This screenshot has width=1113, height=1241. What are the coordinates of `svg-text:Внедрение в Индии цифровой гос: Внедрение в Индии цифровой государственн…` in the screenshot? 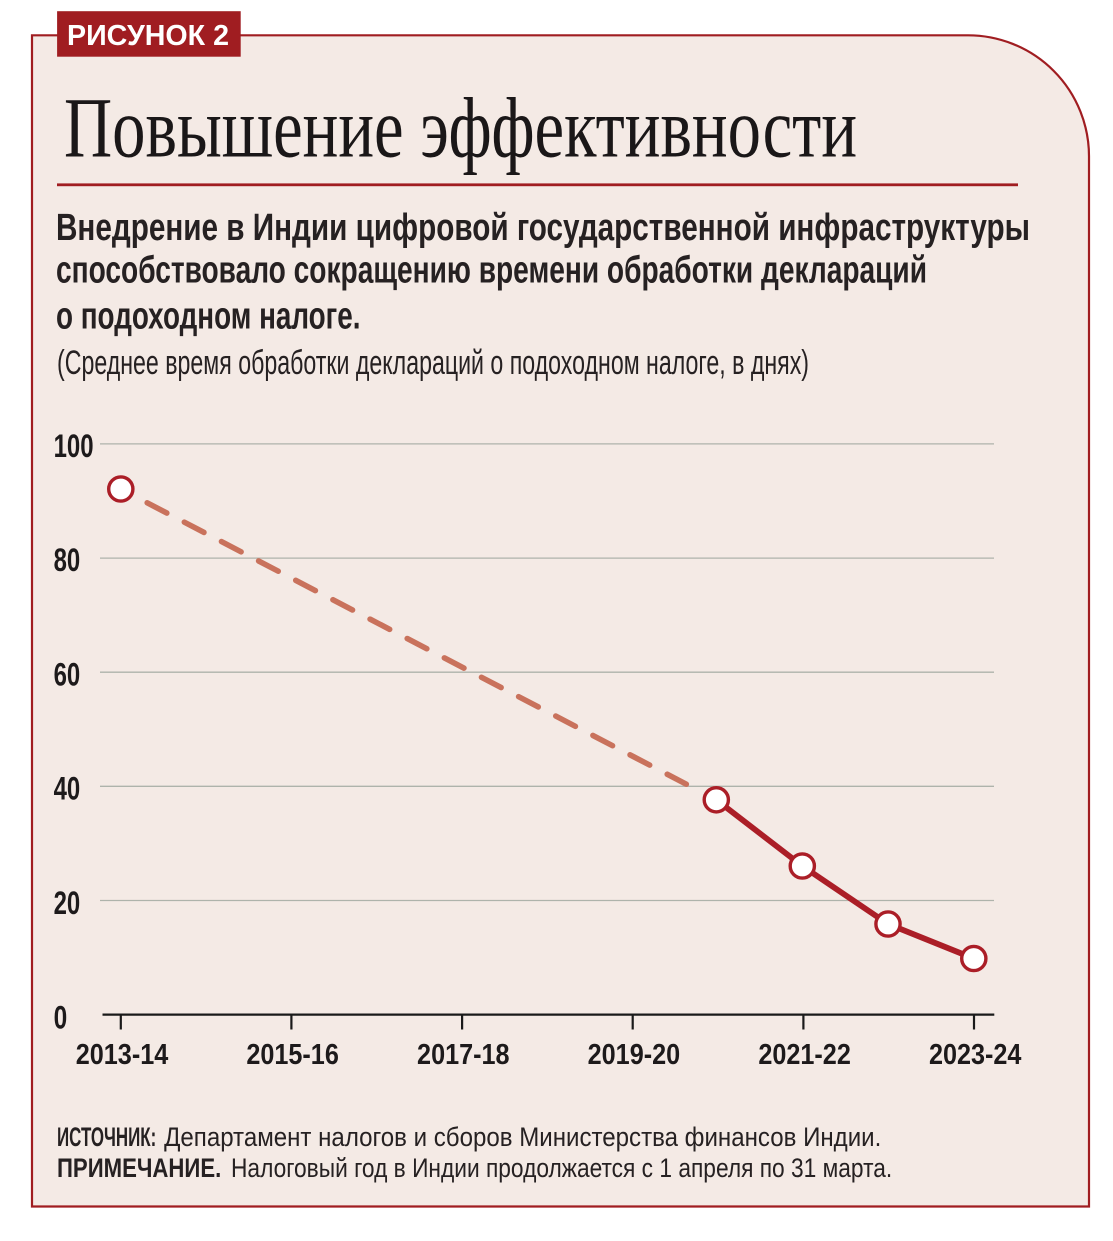 It's located at (543, 228).